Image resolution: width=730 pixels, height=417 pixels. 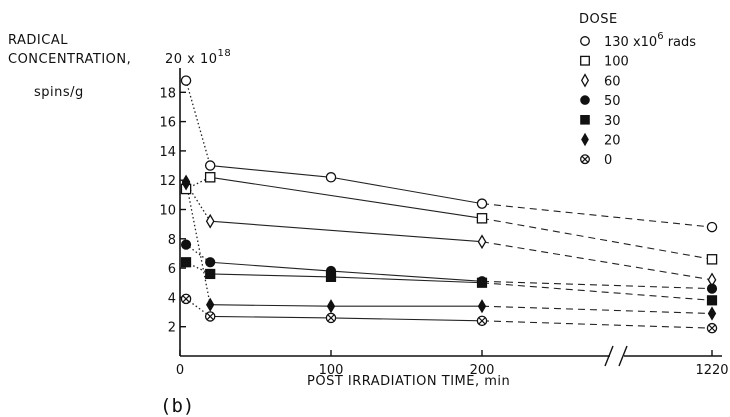 I want to click on legend-label: 0, so click(x=608, y=160).